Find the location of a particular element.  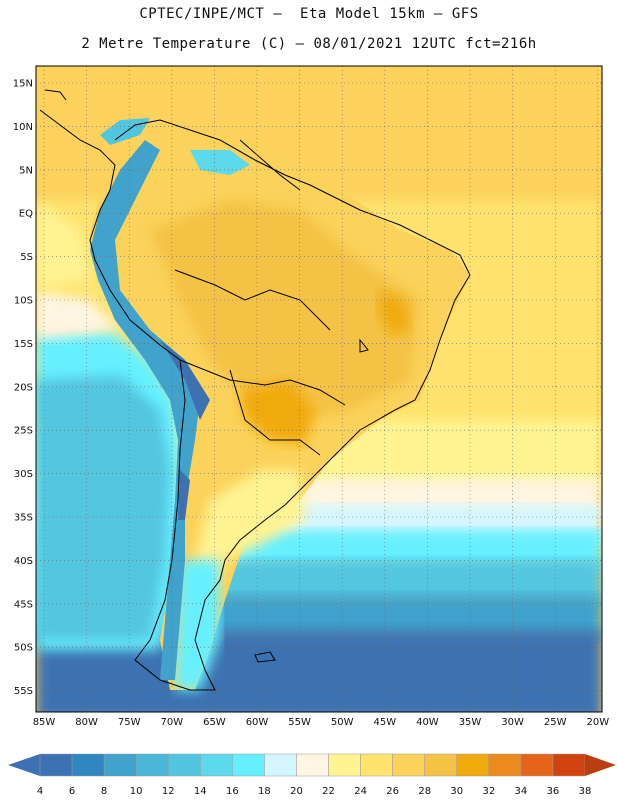

longitude-label: 80W is located at coordinates (86, 722).